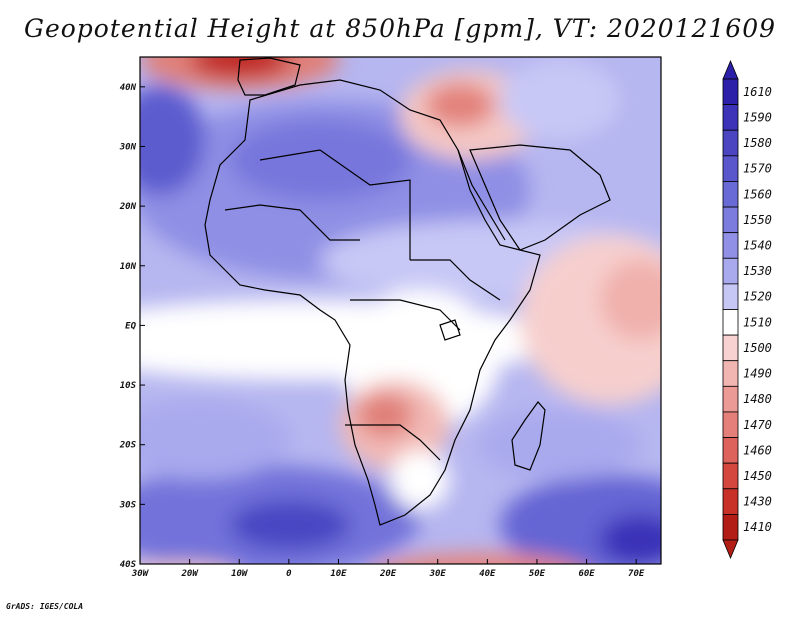 This screenshot has width=800, height=618. Describe the element at coordinates (338, 574) in the screenshot. I see `lon-tick-label: 10E` at that location.